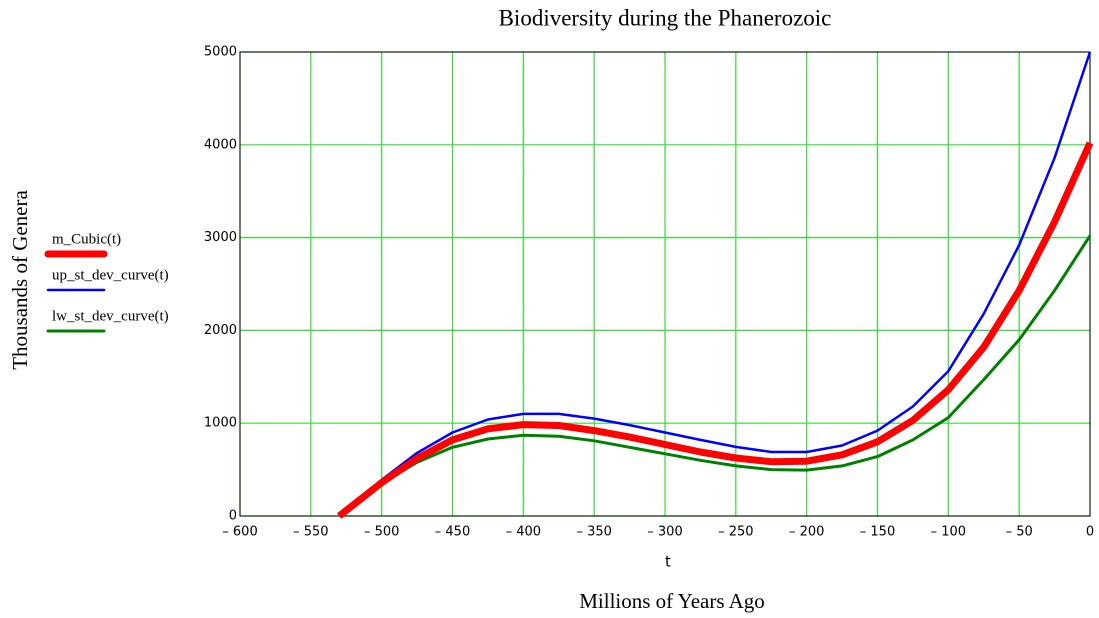 The image size is (1099, 618). What do you see at coordinates (1090, 532) in the screenshot?
I see `x-tick-label: 0` at bounding box center [1090, 532].